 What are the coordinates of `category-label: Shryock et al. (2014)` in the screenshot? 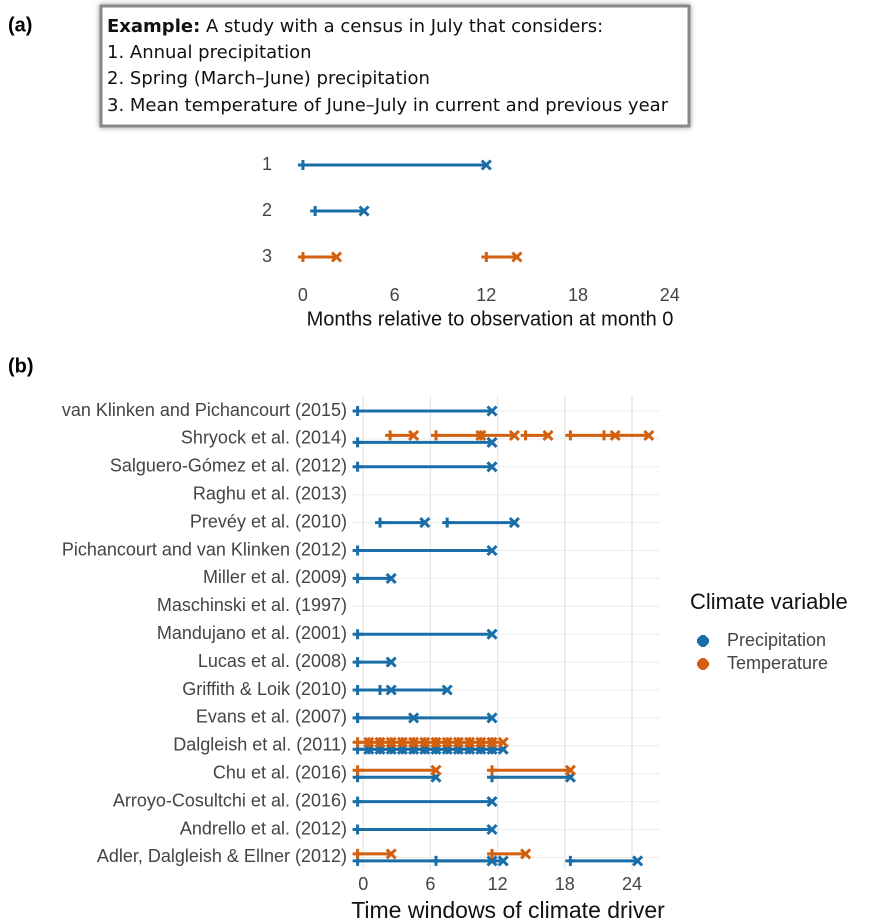 It's located at (264, 438).